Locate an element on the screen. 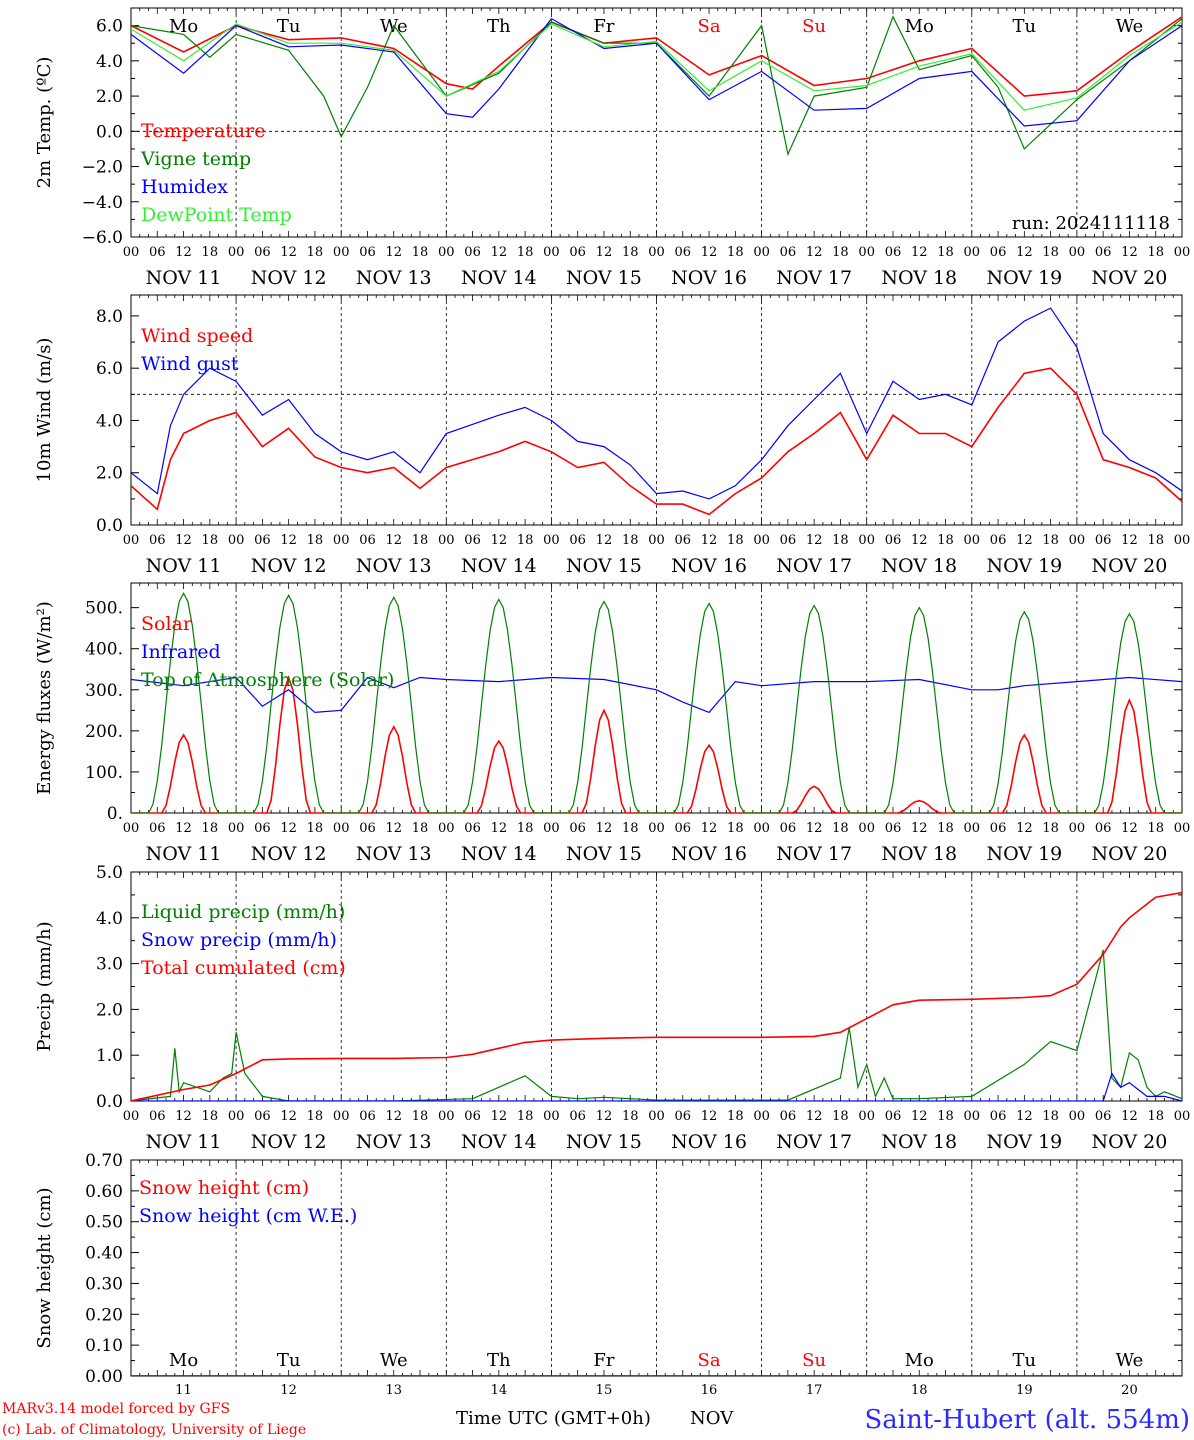 The width and height of the screenshot is (1194, 1440). series-temperature is located at coordinates (656, 56).